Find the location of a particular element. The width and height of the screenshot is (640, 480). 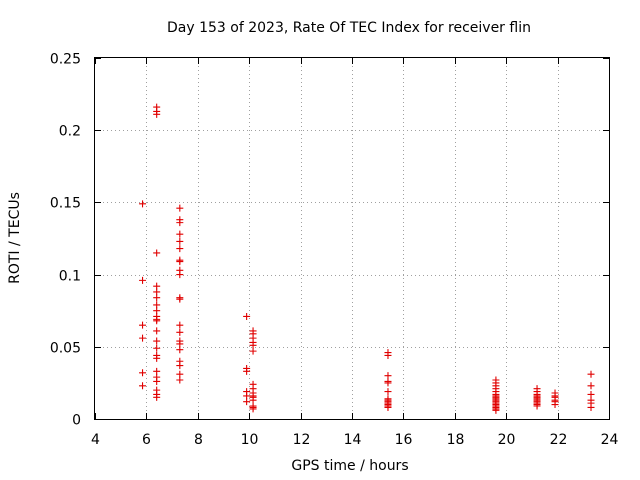

y-tick-label: 0.25 is located at coordinates (65, 60).